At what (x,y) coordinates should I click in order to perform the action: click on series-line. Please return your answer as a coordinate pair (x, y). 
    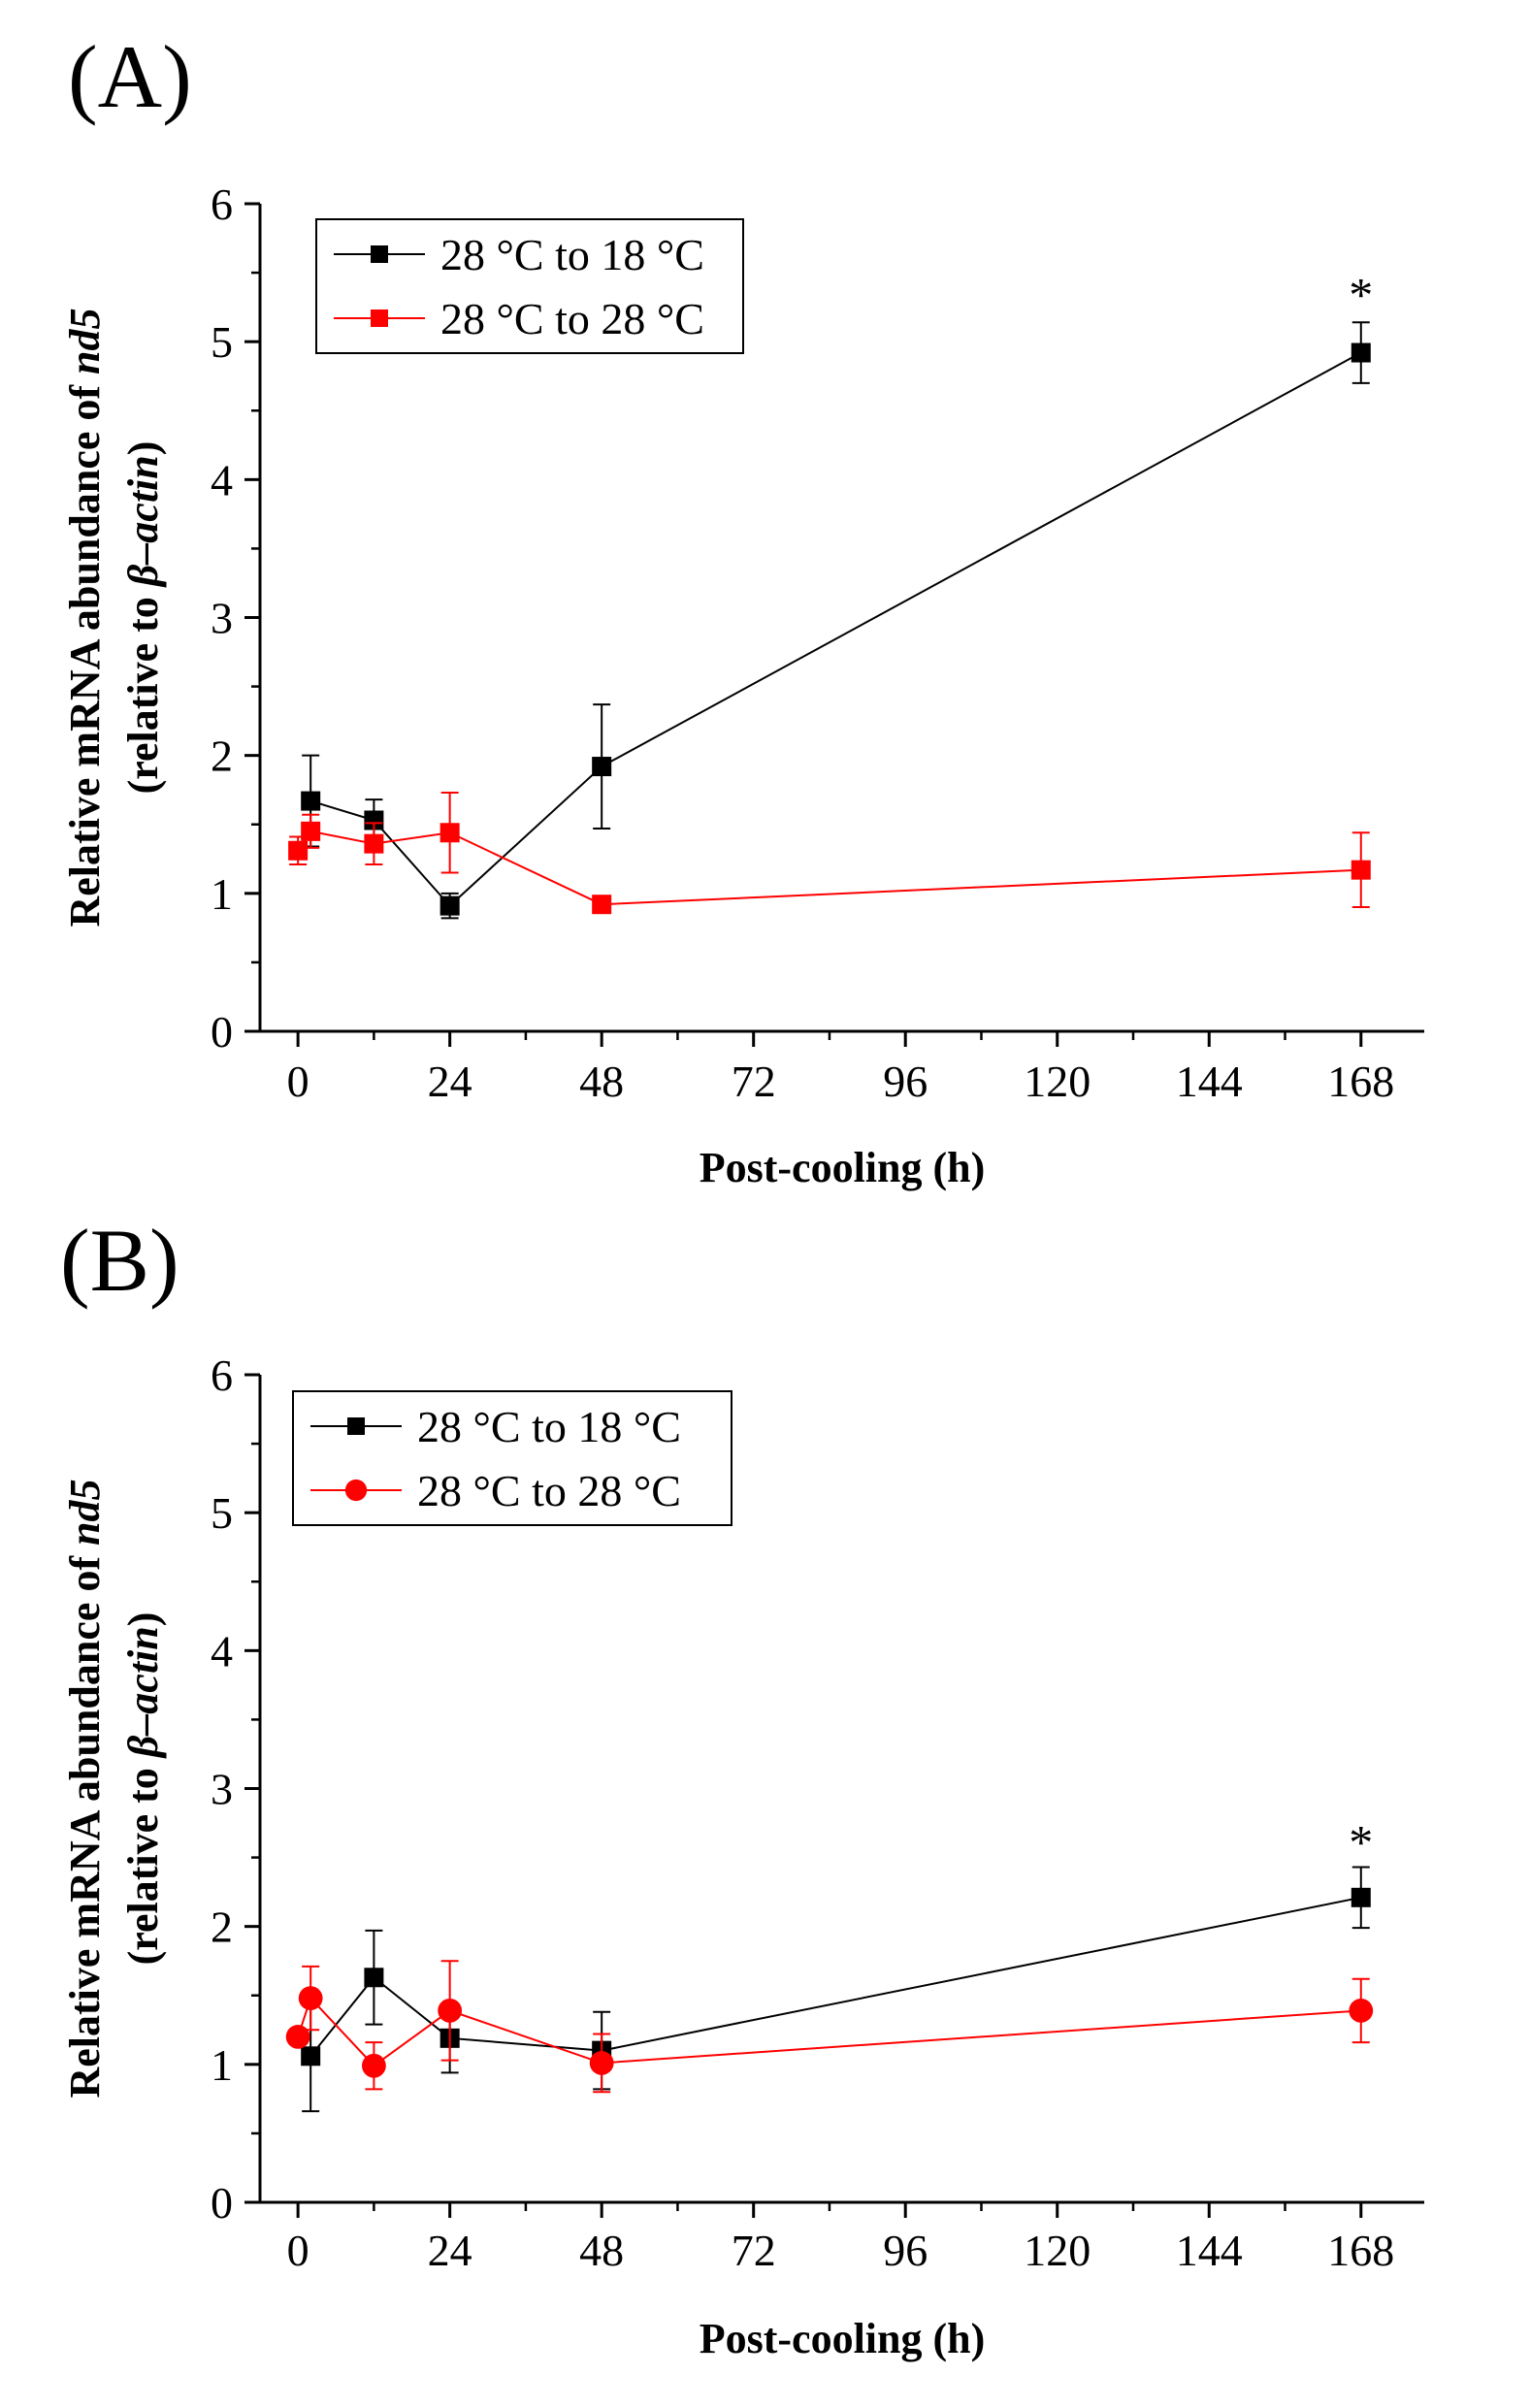
    Looking at the image, I should click on (835, 1976).